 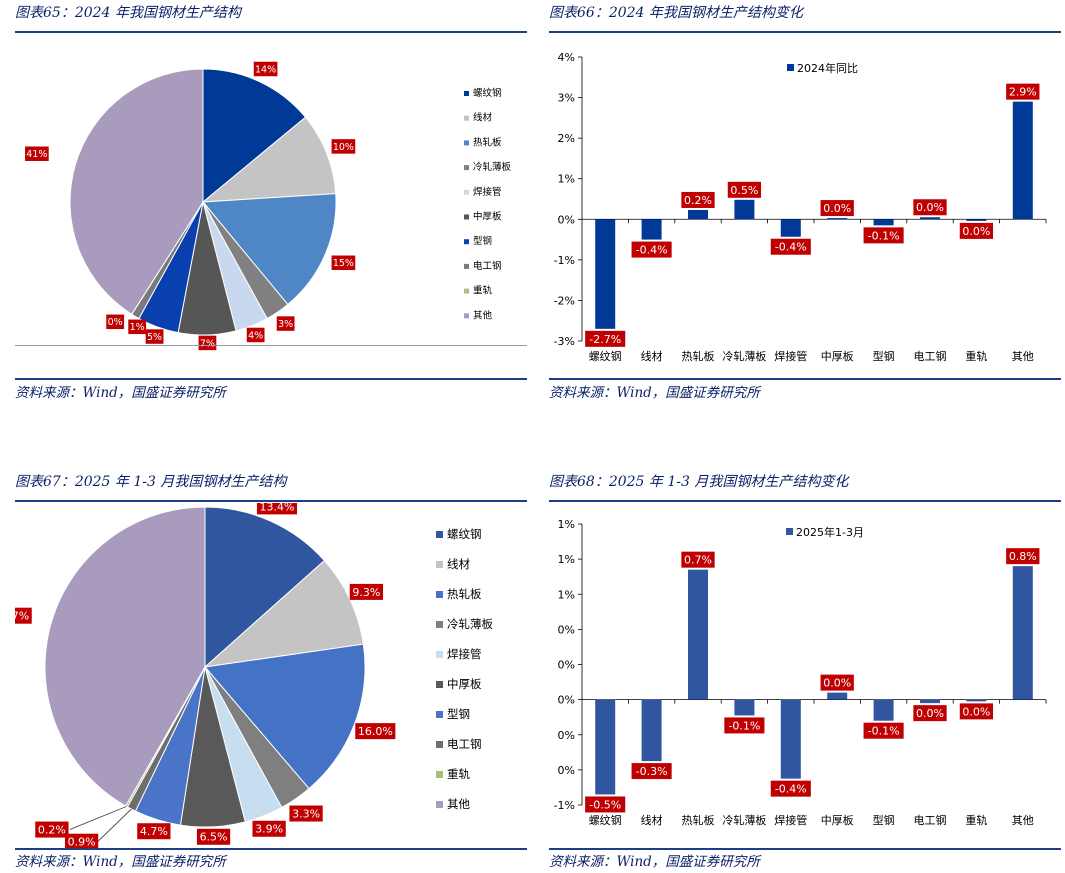 What do you see at coordinates (791, 789) in the screenshot?
I see `data-label: -0.4%` at bounding box center [791, 789].